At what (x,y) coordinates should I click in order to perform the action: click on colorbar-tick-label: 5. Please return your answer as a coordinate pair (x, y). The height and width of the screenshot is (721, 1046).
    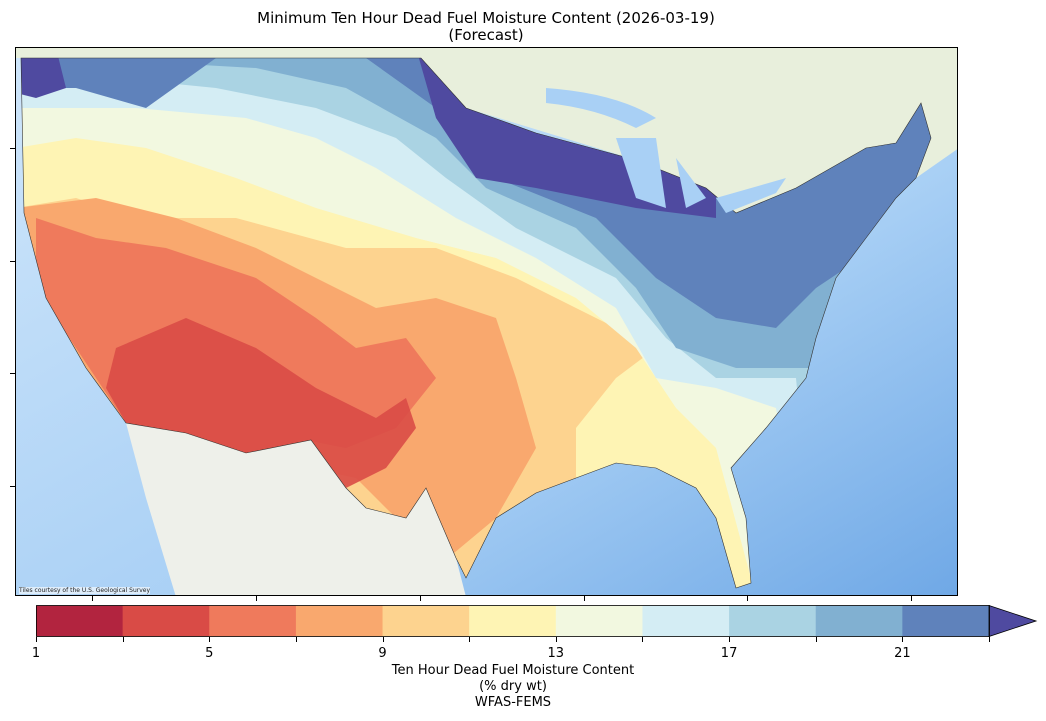
    Looking at the image, I should click on (209, 653).